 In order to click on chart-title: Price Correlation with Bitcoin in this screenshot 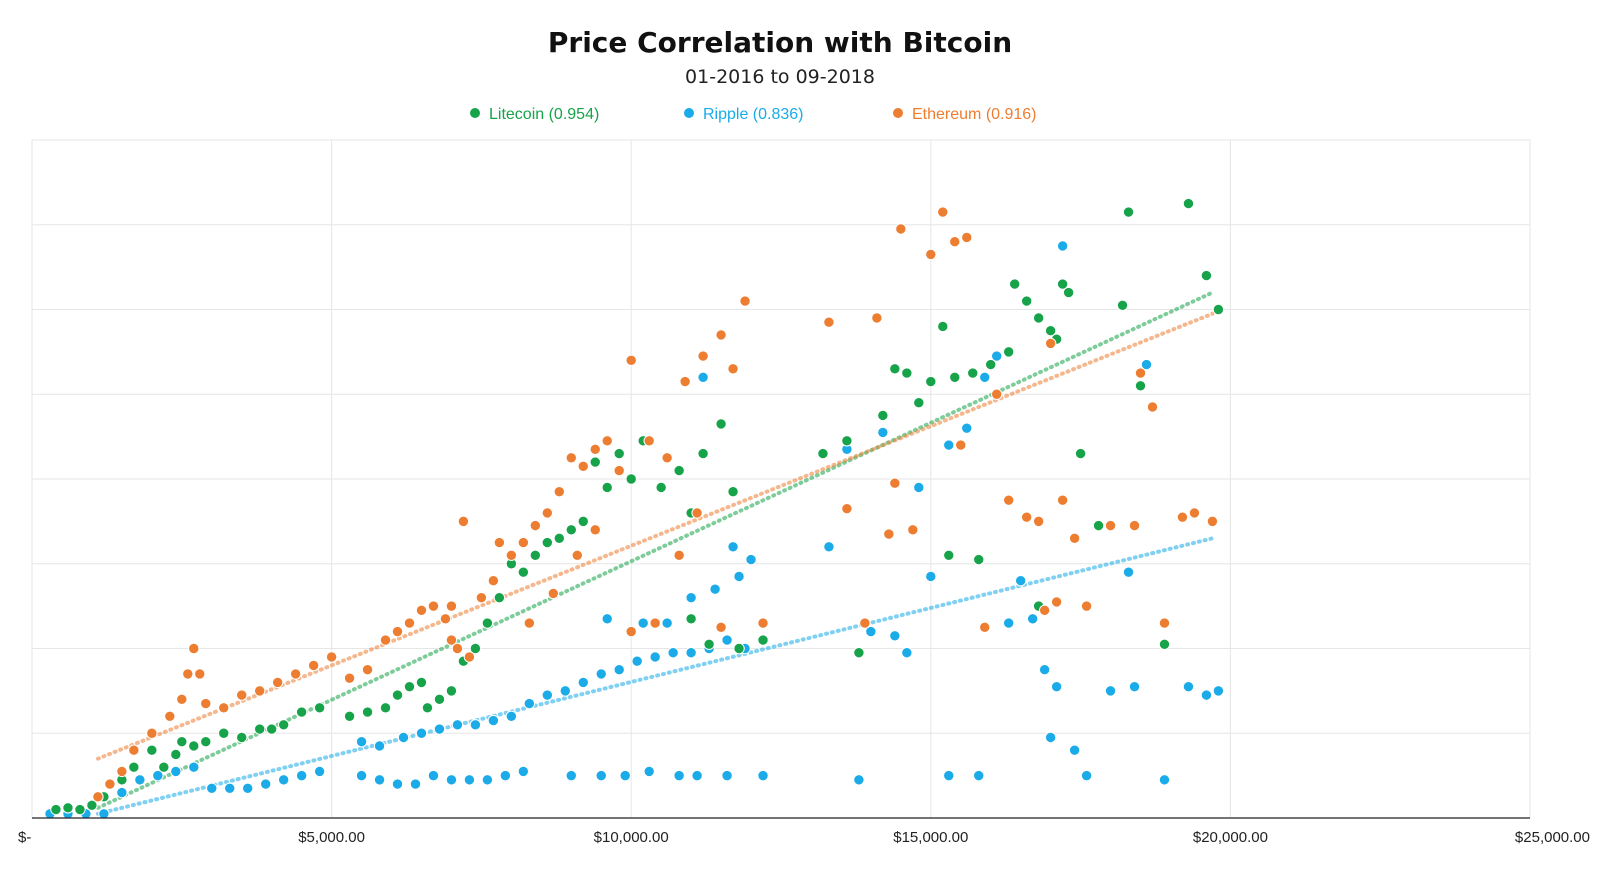, I will do `click(780, 42)`.